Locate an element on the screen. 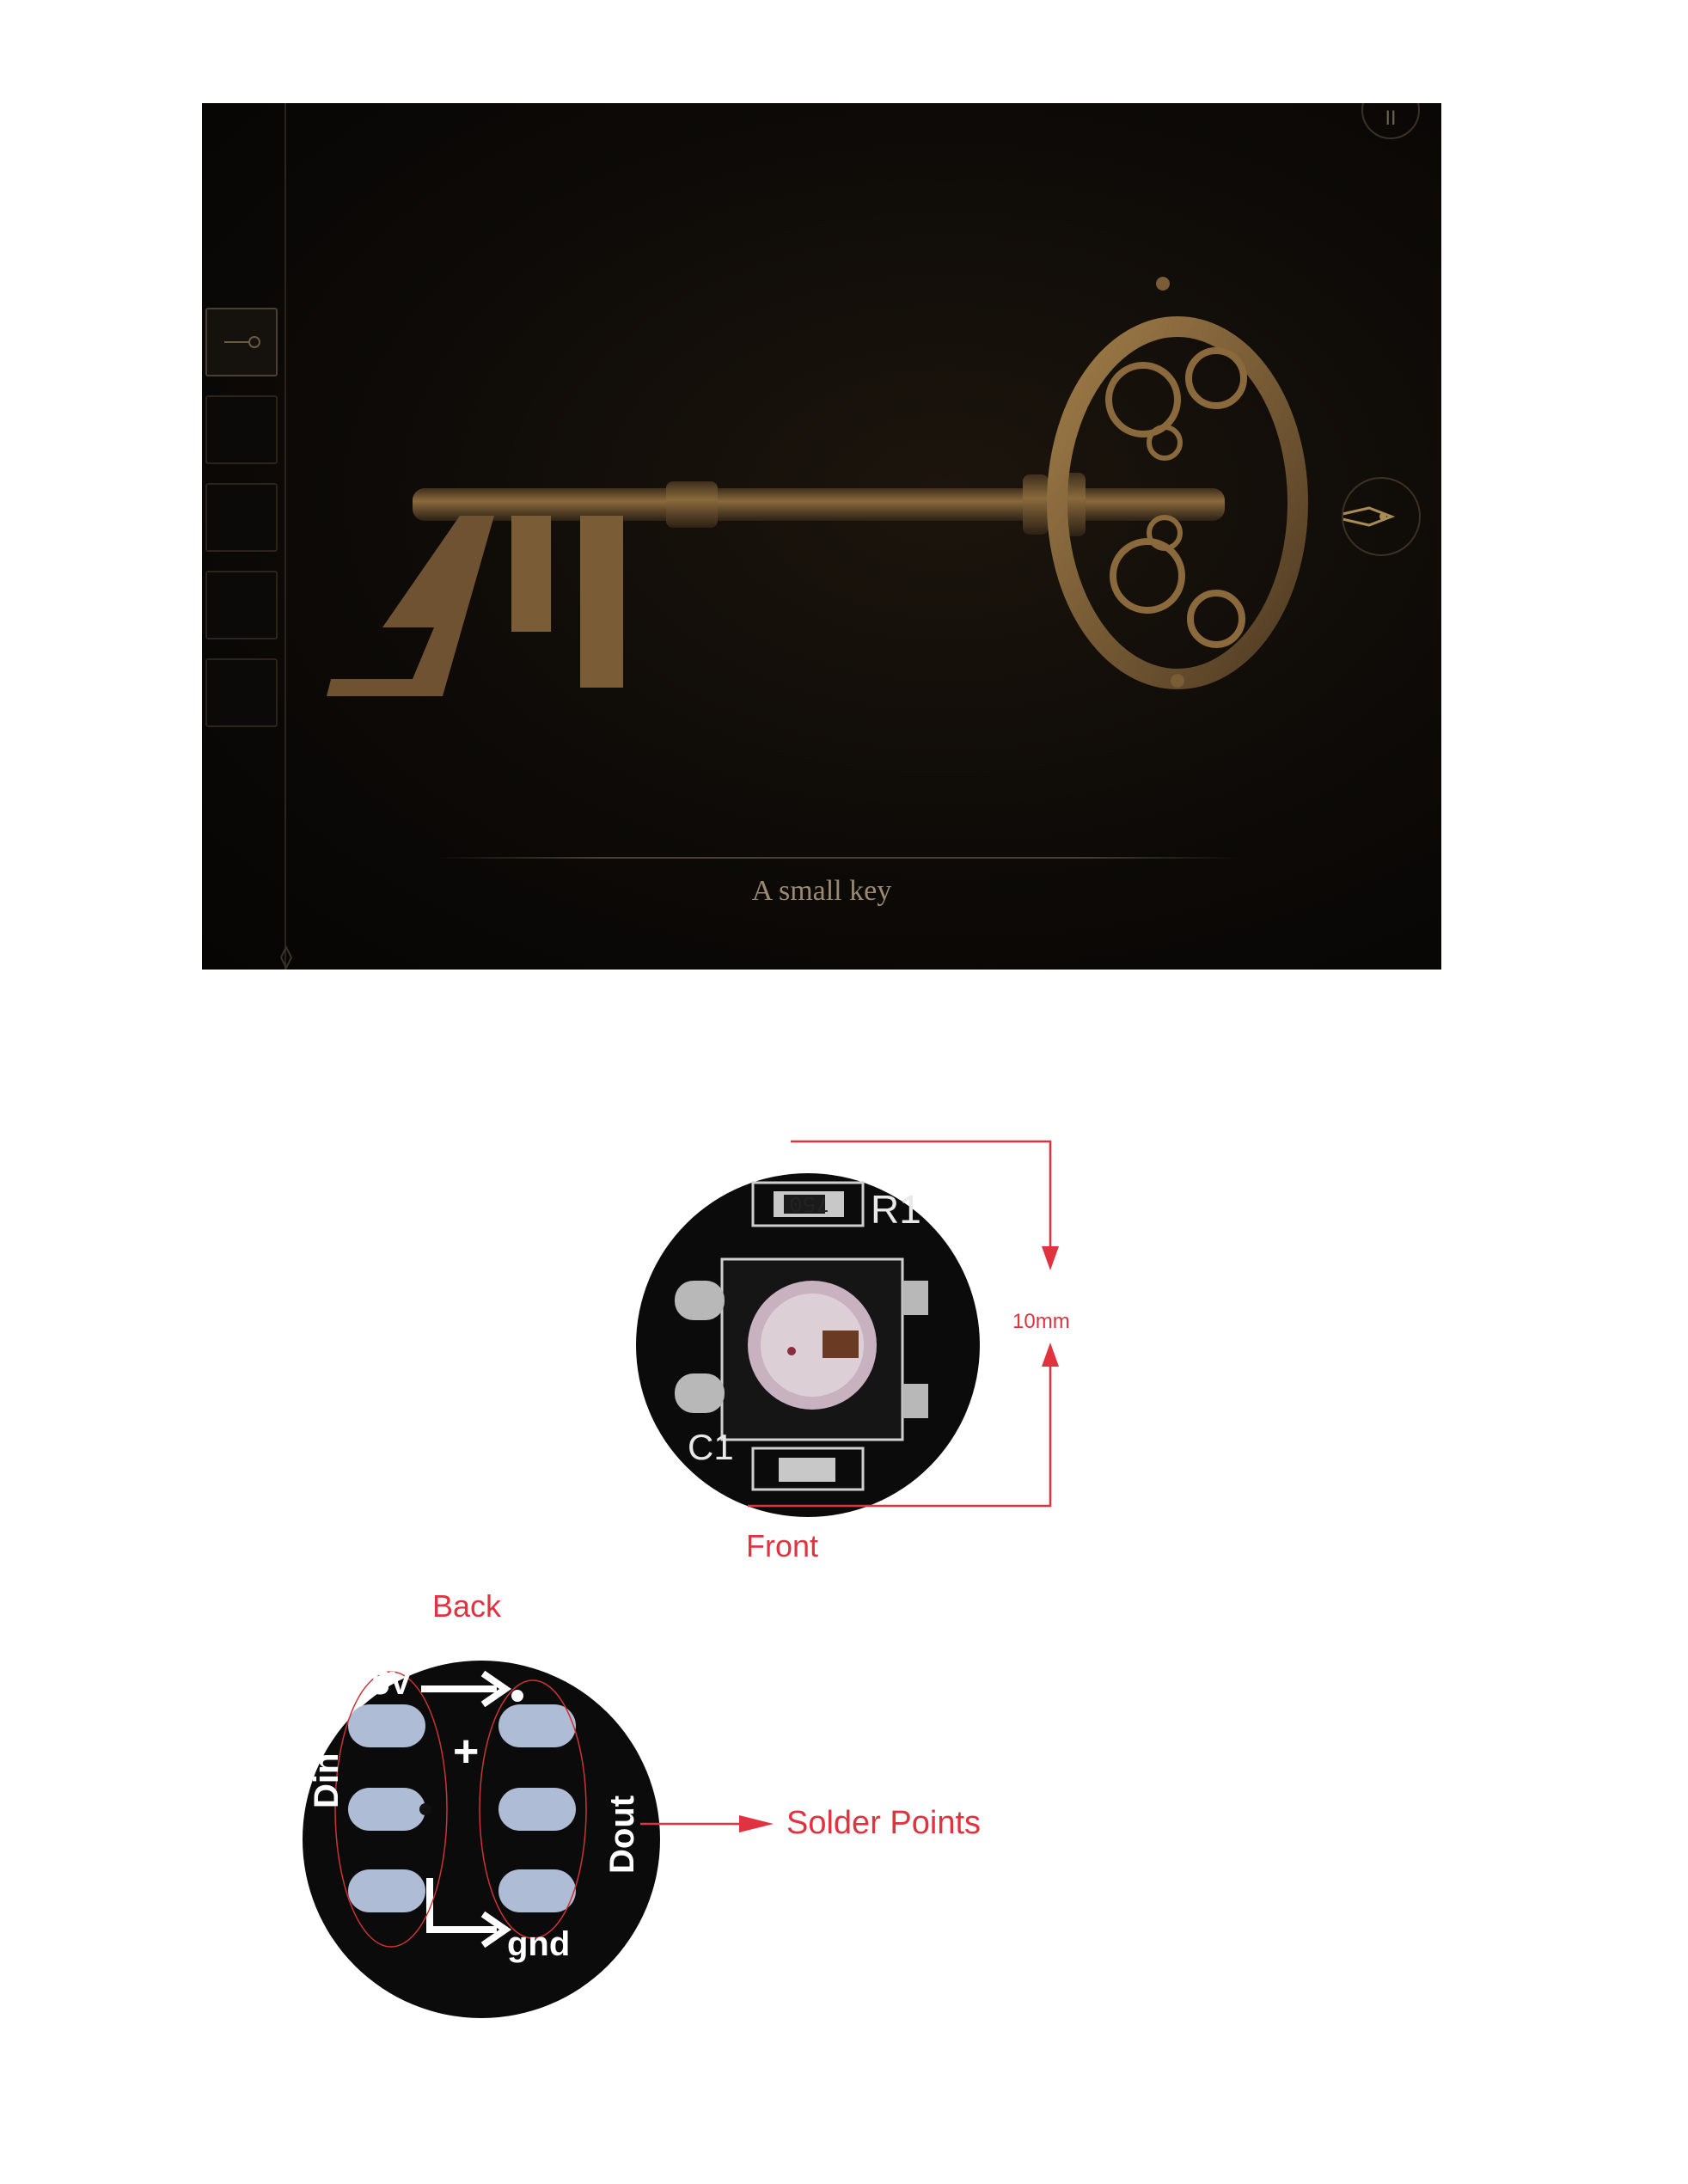 Image resolution: width=1688 pixels, height=2184 pixels. pin-label-gnd: gnd is located at coordinates (539, 1944).